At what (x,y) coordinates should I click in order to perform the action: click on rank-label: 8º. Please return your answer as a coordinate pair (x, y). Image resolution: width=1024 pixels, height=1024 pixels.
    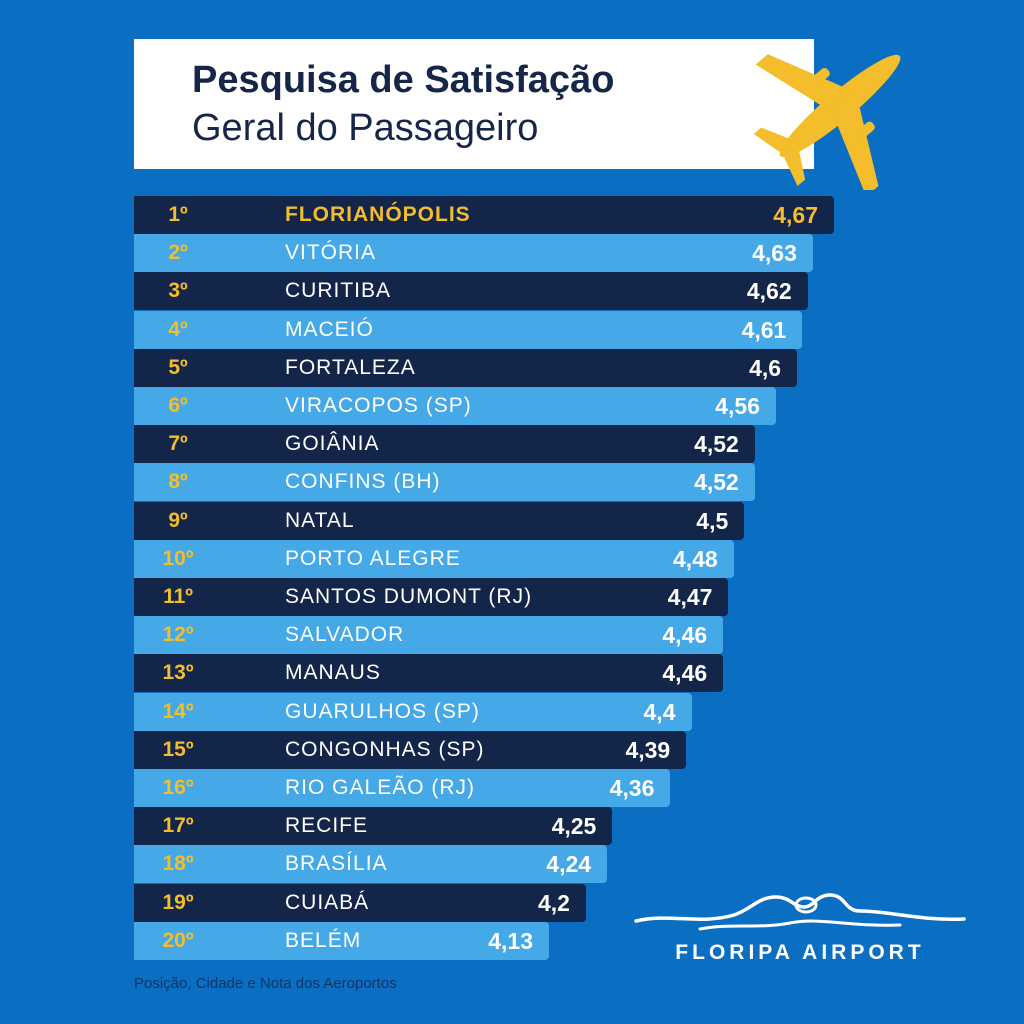
    Looking at the image, I should click on (178, 482).